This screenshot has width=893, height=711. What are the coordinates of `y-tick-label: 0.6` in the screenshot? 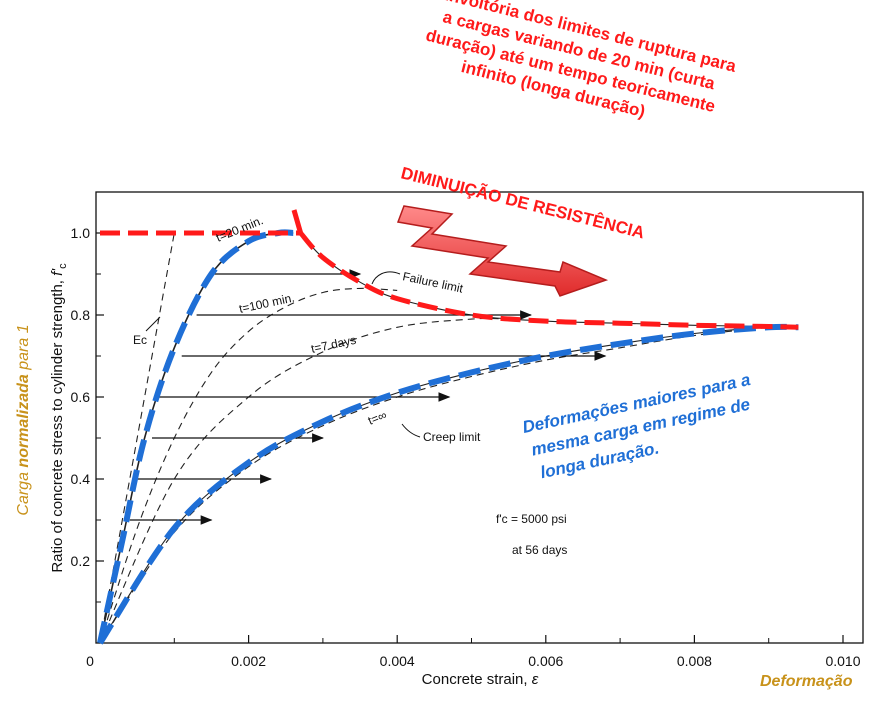 It's located at (81, 397).